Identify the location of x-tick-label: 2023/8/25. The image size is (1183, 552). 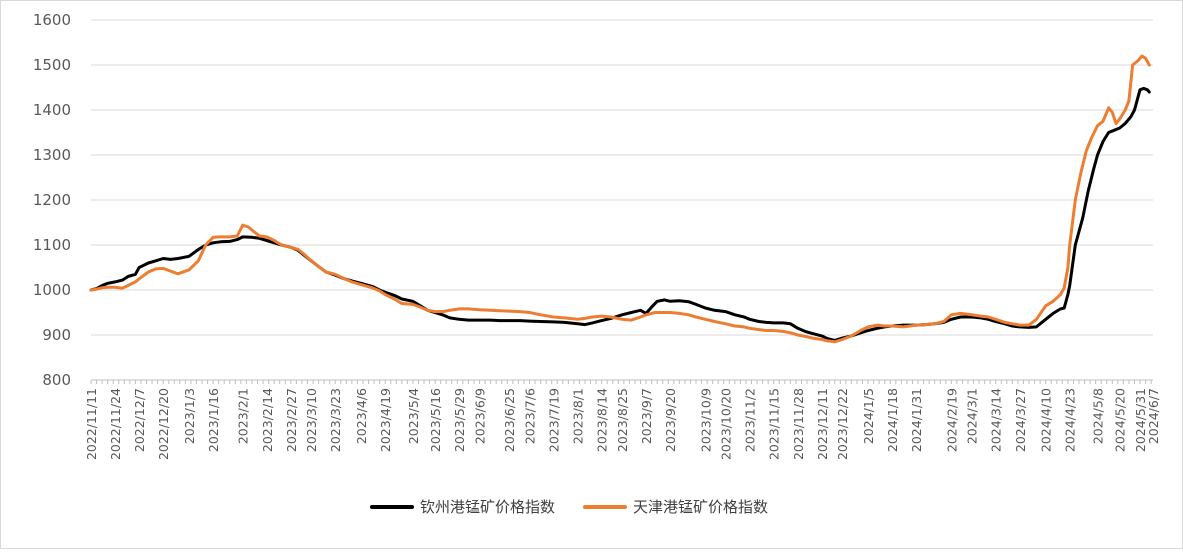
(622, 420).